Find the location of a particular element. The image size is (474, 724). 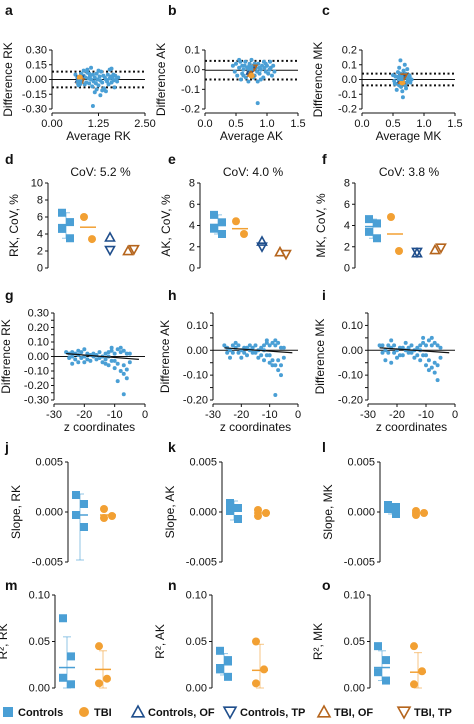

legend-label: Controls, OF is located at coordinates (181, 713).